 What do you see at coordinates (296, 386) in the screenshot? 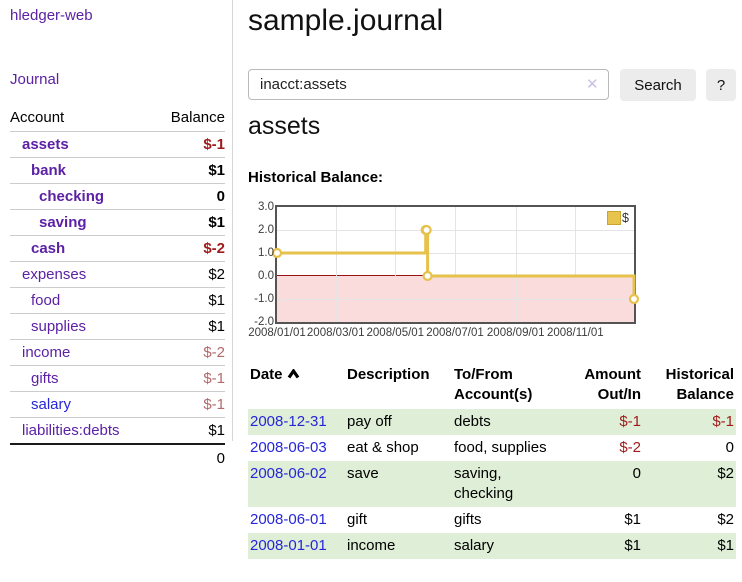
I see `register-header-date: Date` at bounding box center [296, 386].